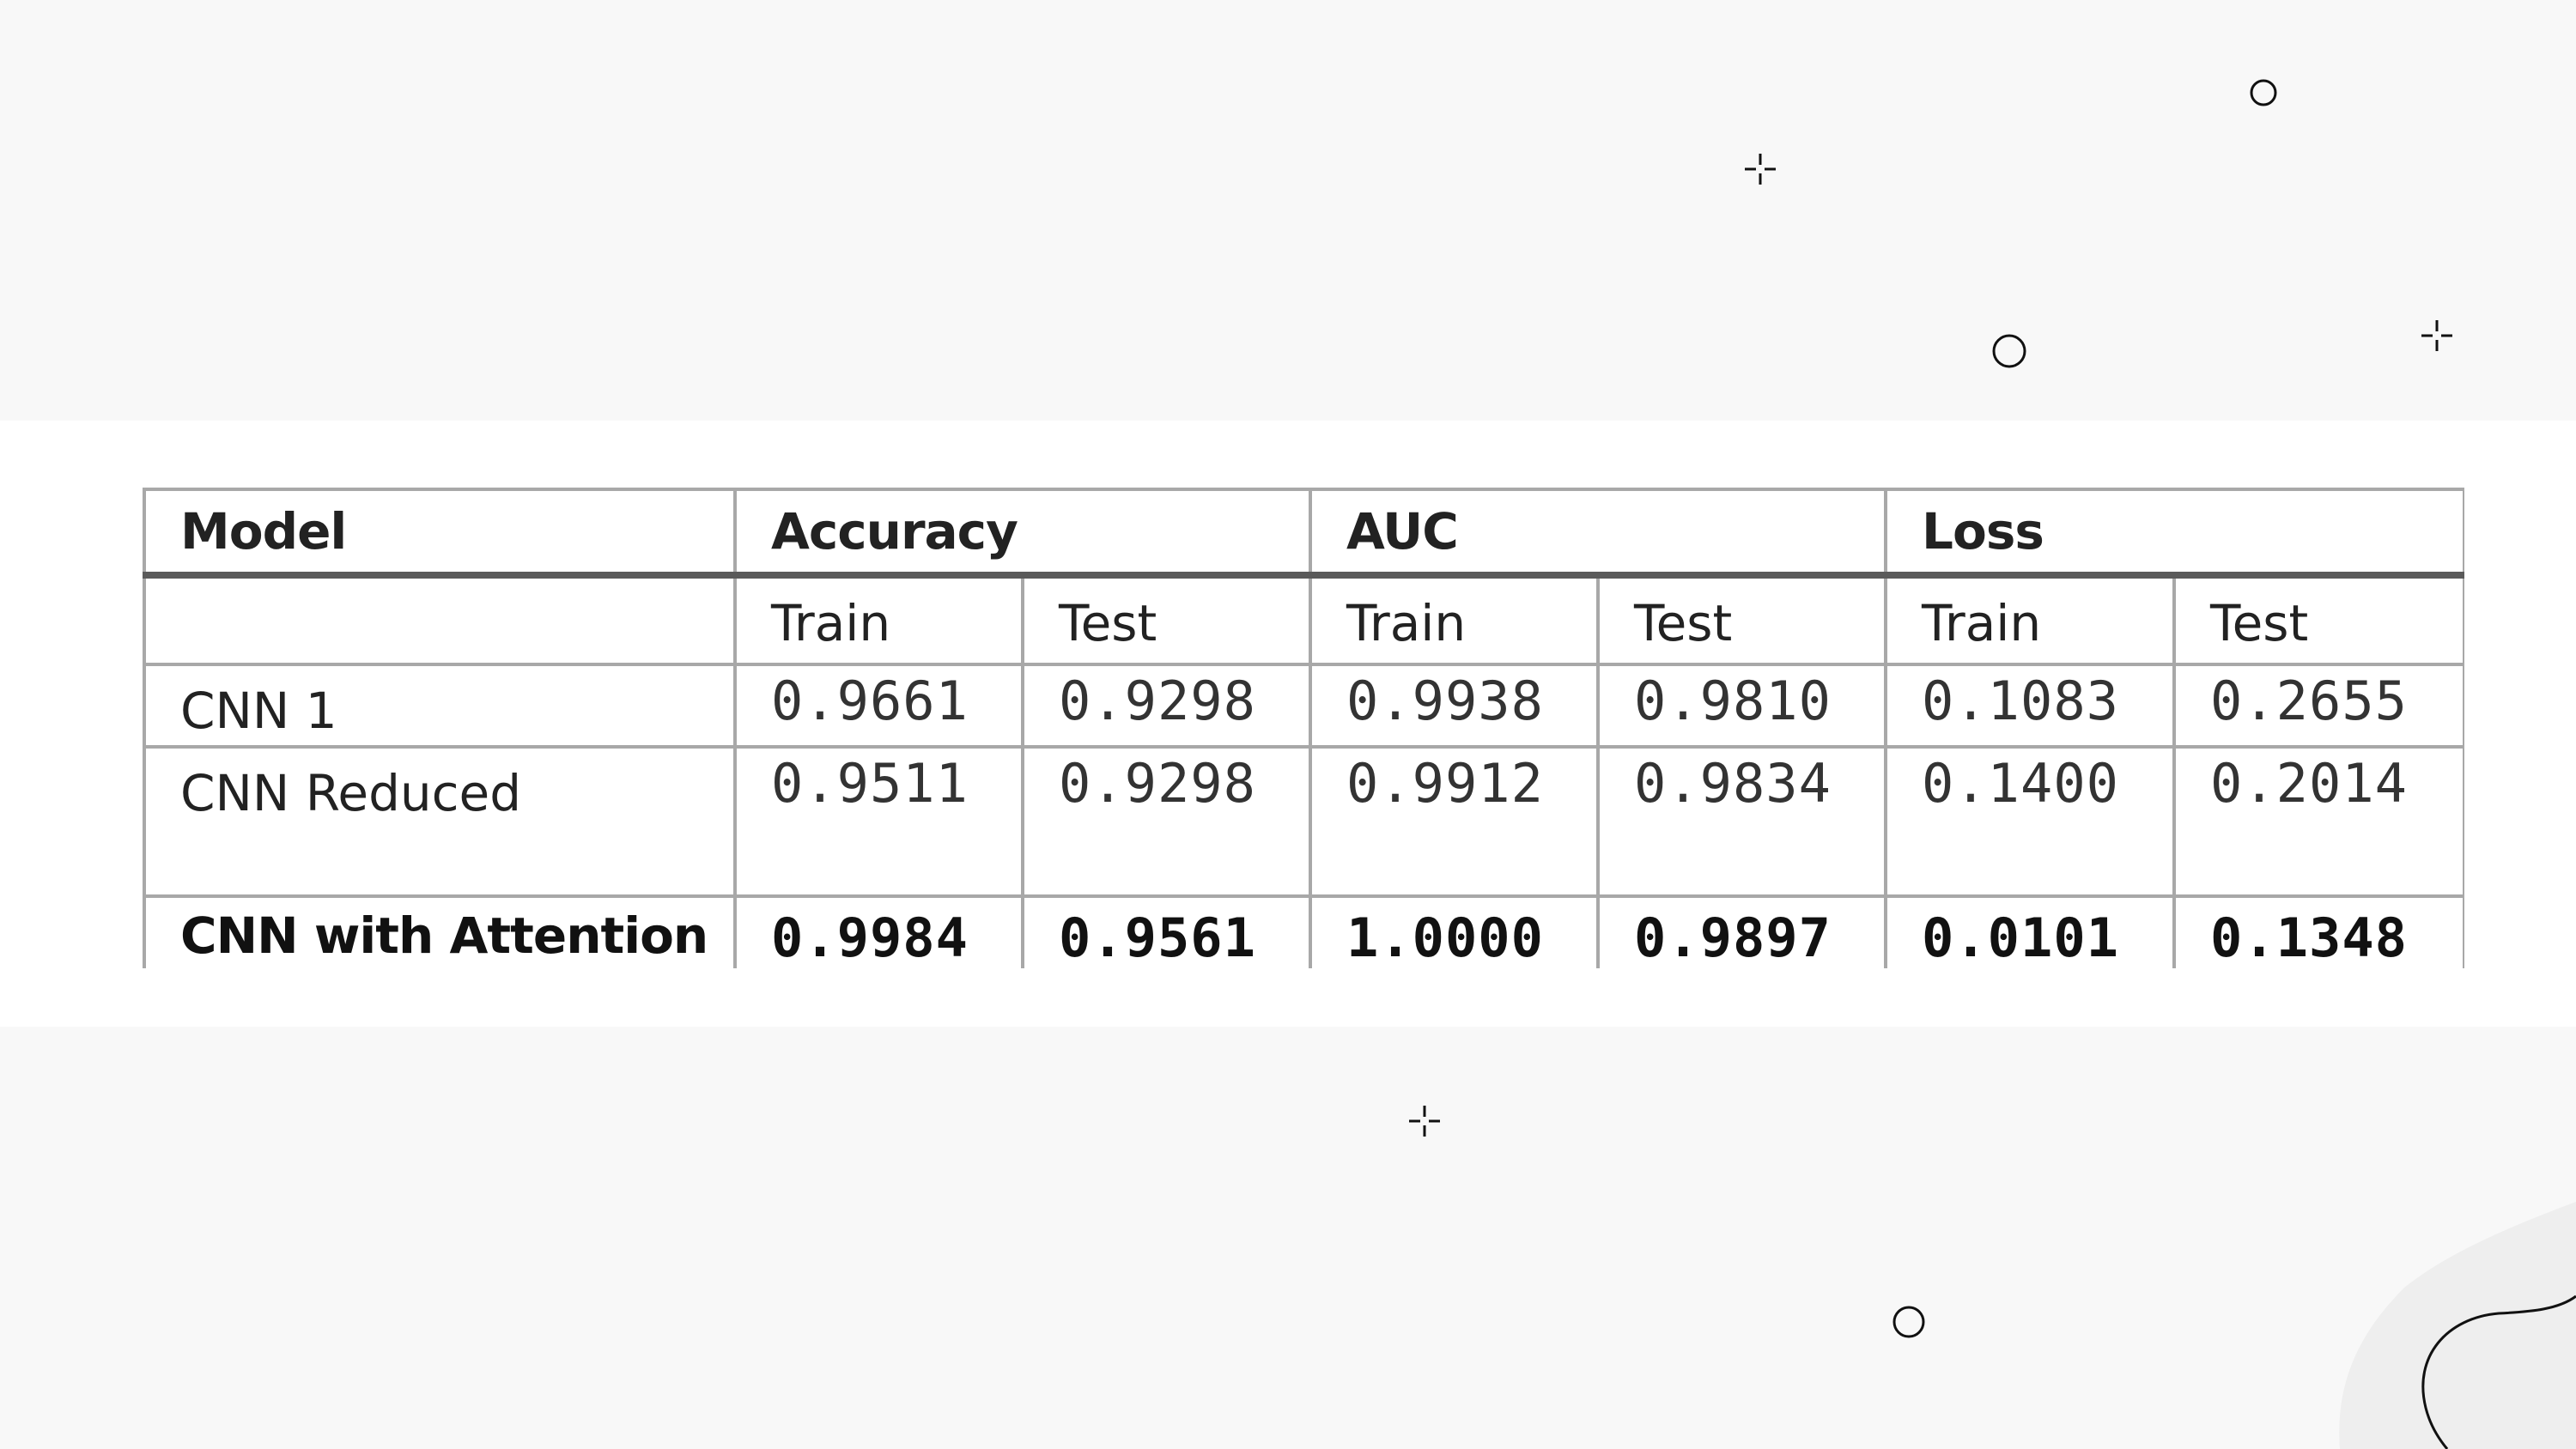 The width and height of the screenshot is (2576, 1449). Describe the element at coordinates (1733, 937) in the screenshot. I see `auc-test-value: 0.9897` at that location.